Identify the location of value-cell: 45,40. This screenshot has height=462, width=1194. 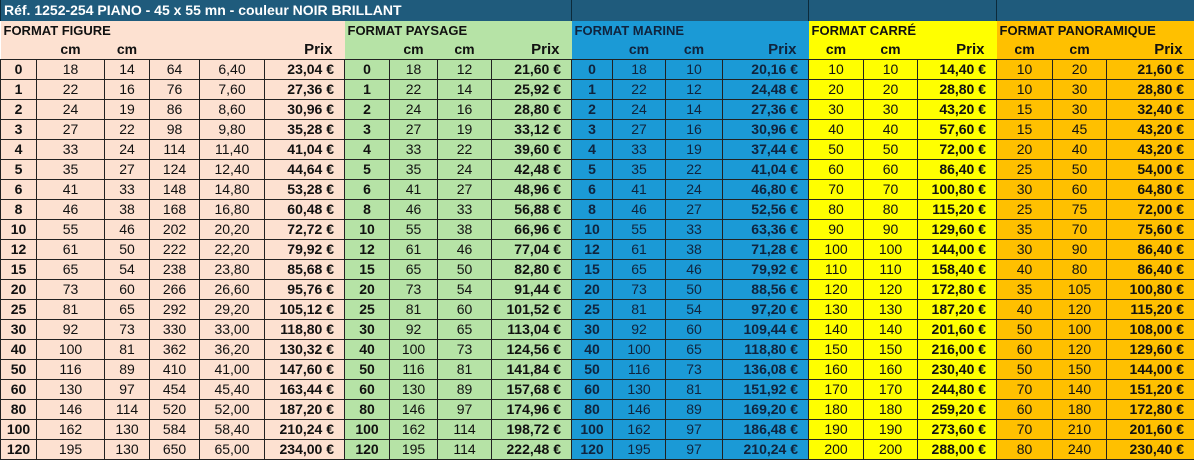
(232, 389).